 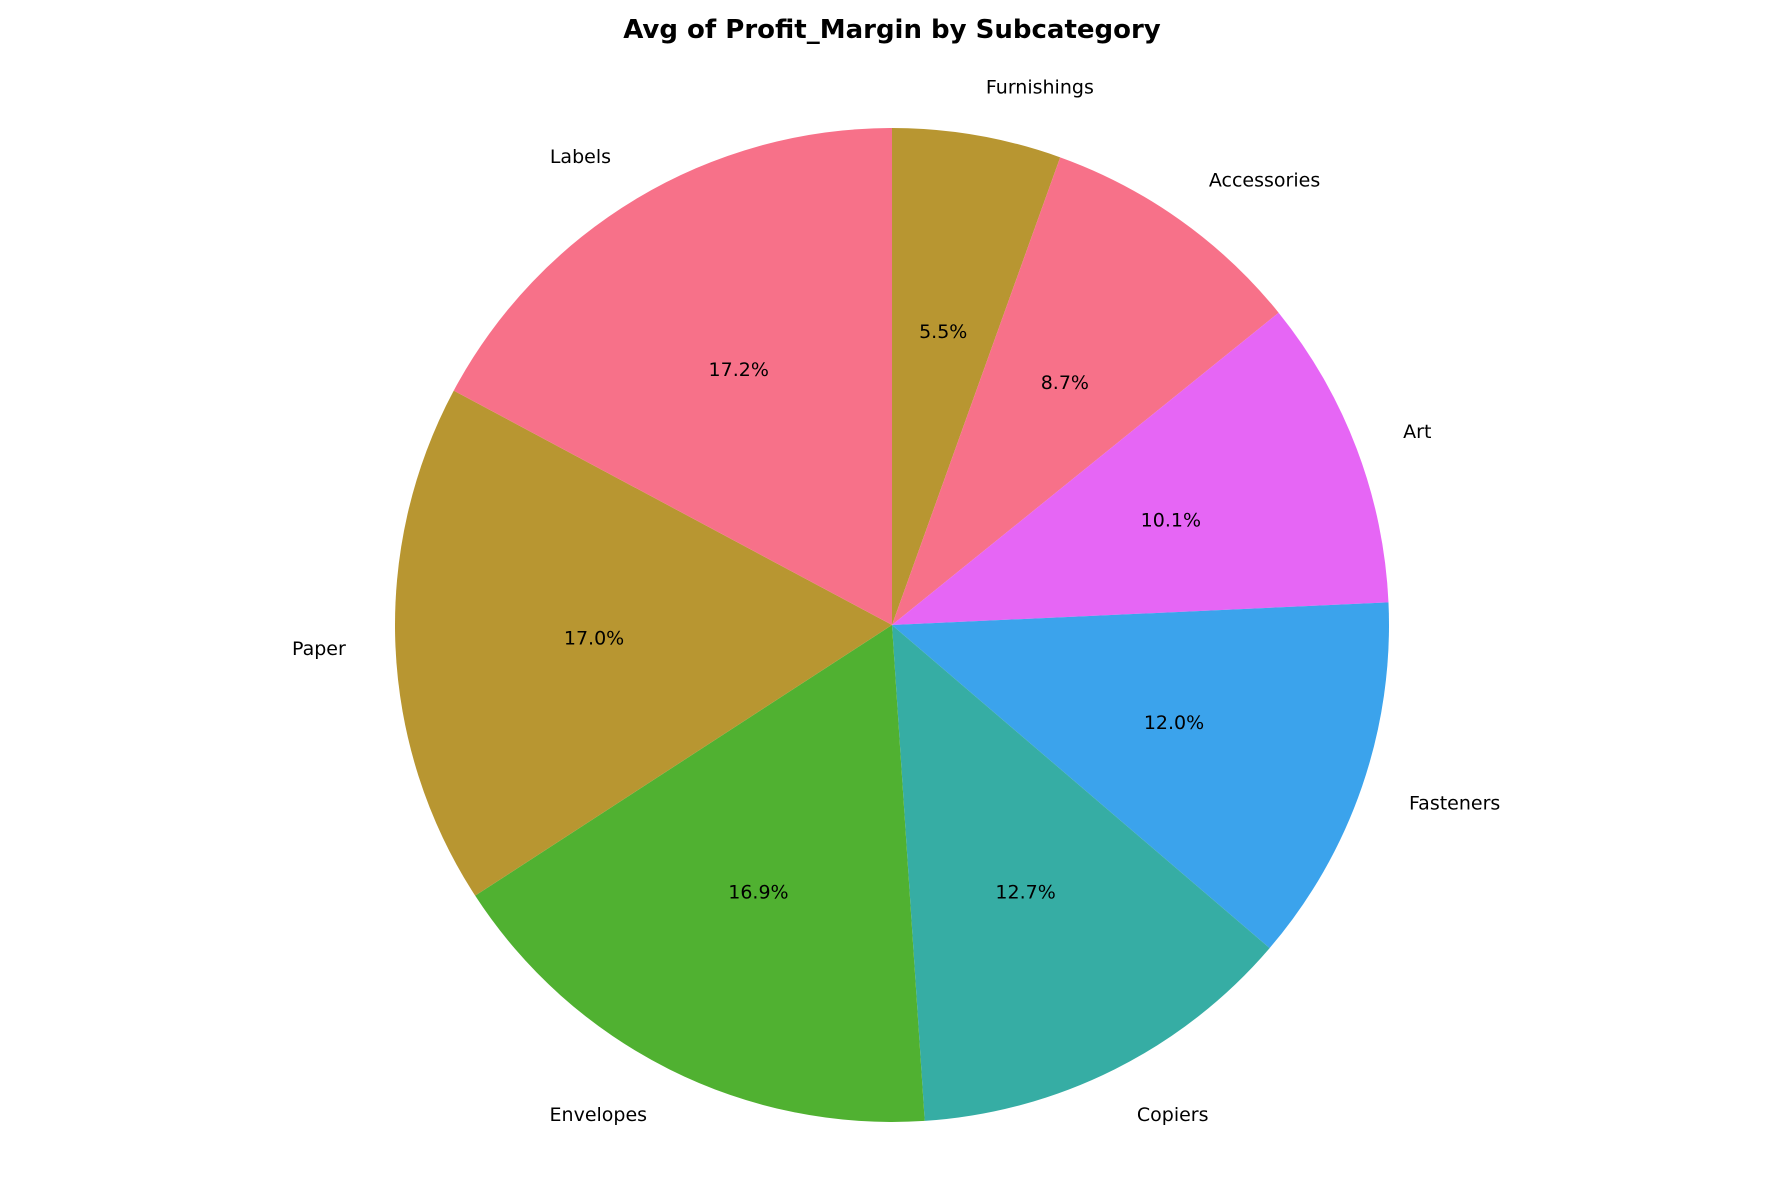 What do you see at coordinates (943, 332) in the screenshot?
I see `slice-percent-furnishings: 5.5%` at bounding box center [943, 332].